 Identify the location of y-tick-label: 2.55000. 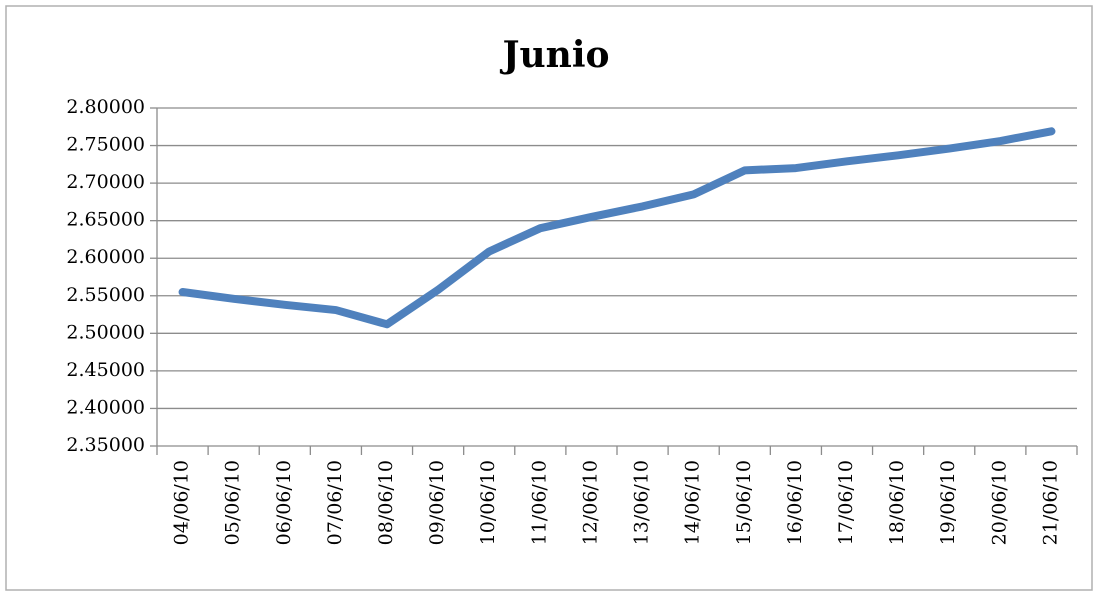
(105, 295).